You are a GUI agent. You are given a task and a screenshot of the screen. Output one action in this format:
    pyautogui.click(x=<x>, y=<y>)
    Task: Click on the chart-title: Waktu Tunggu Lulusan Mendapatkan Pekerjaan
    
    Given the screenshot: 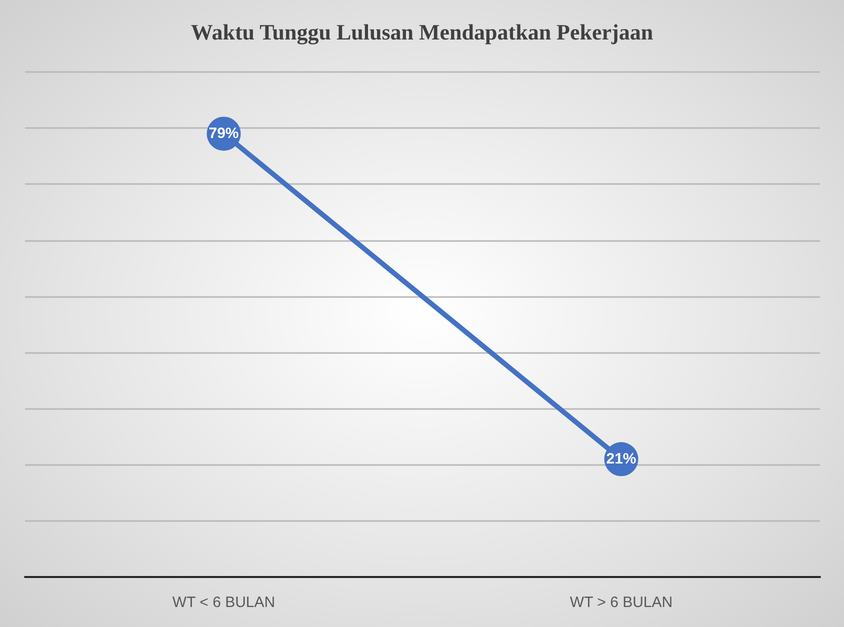 What is the action you would take?
    pyautogui.click(x=422, y=32)
    